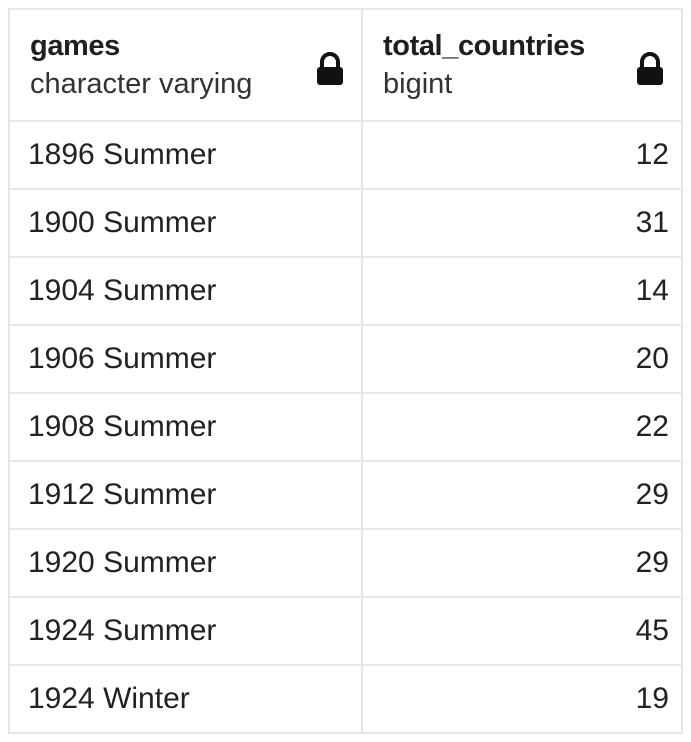 The image size is (691, 742). Describe the element at coordinates (122, 290) in the screenshot. I see `games-cell: 1904 Summer` at that location.